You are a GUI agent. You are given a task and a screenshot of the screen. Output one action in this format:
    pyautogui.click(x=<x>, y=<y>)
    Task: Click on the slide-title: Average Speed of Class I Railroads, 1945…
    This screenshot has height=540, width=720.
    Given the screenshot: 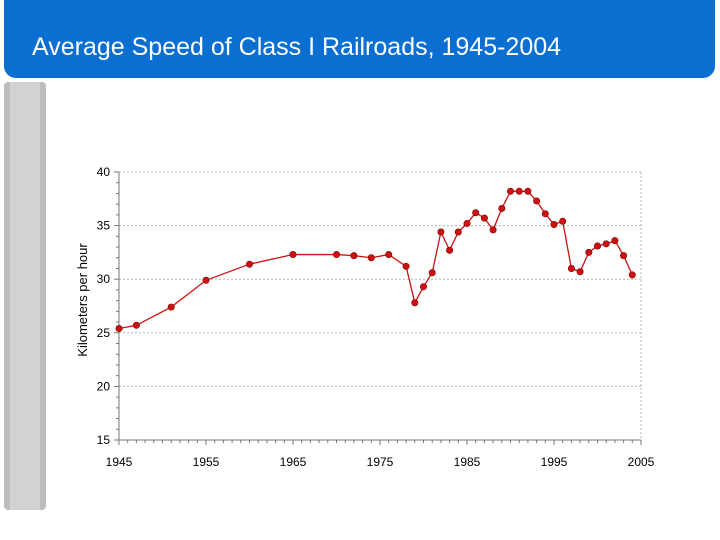 What is the action you would take?
    pyautogui.click(x=297, y=47)
    